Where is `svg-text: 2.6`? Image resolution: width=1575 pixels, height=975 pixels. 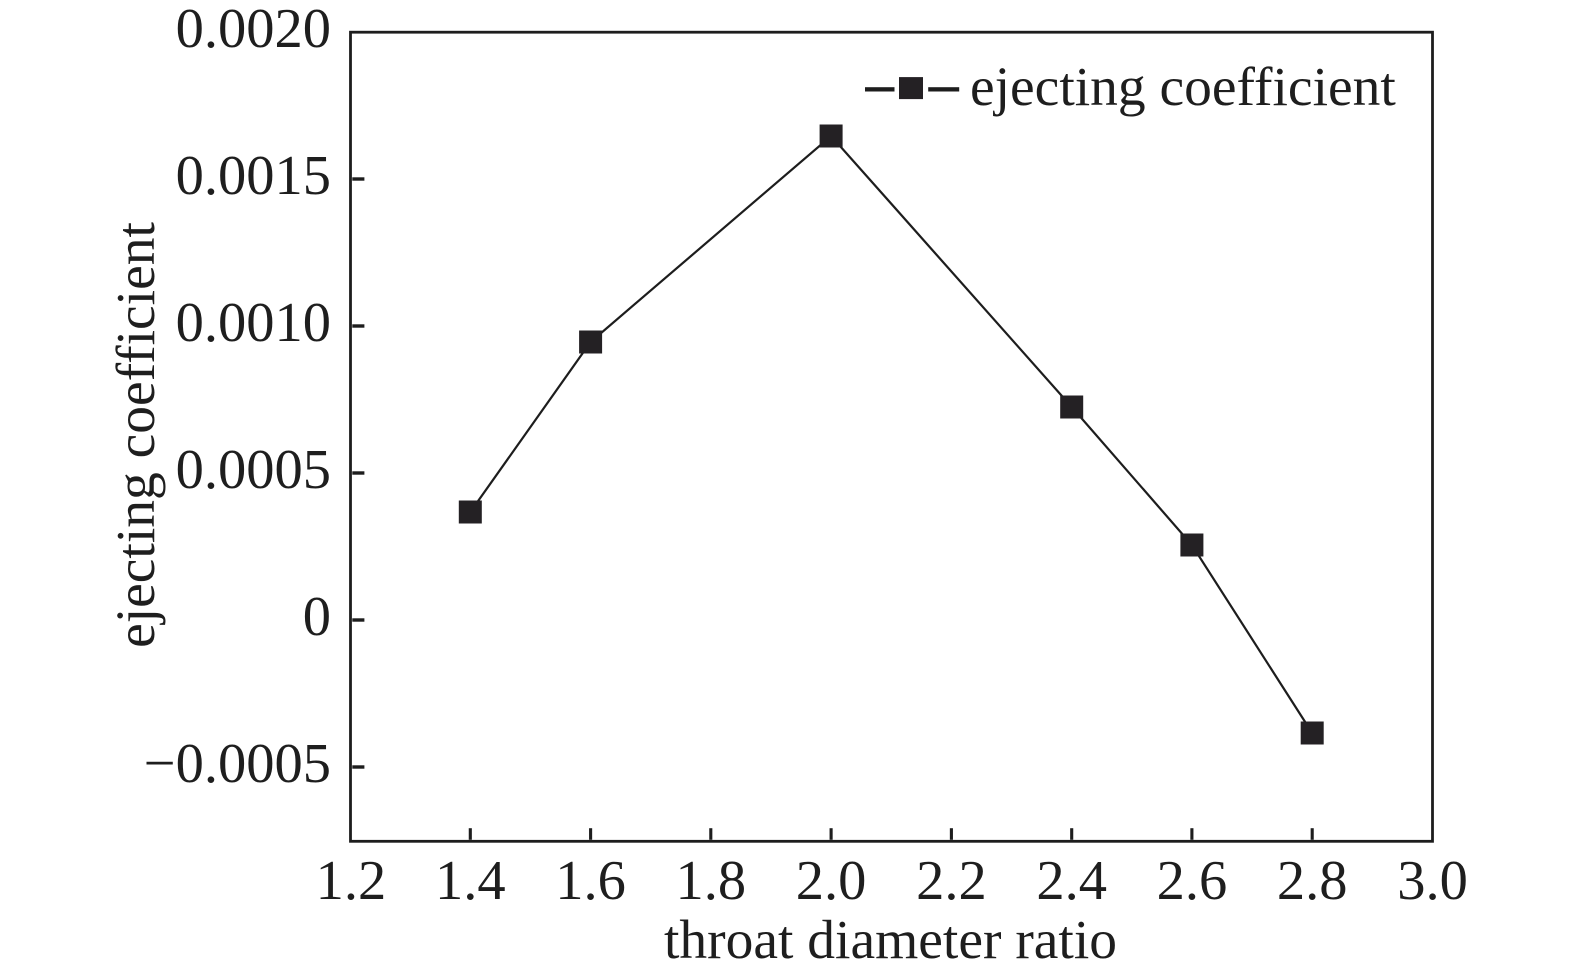
svg-text: 2.6 is located at coordinates (1192, 881).